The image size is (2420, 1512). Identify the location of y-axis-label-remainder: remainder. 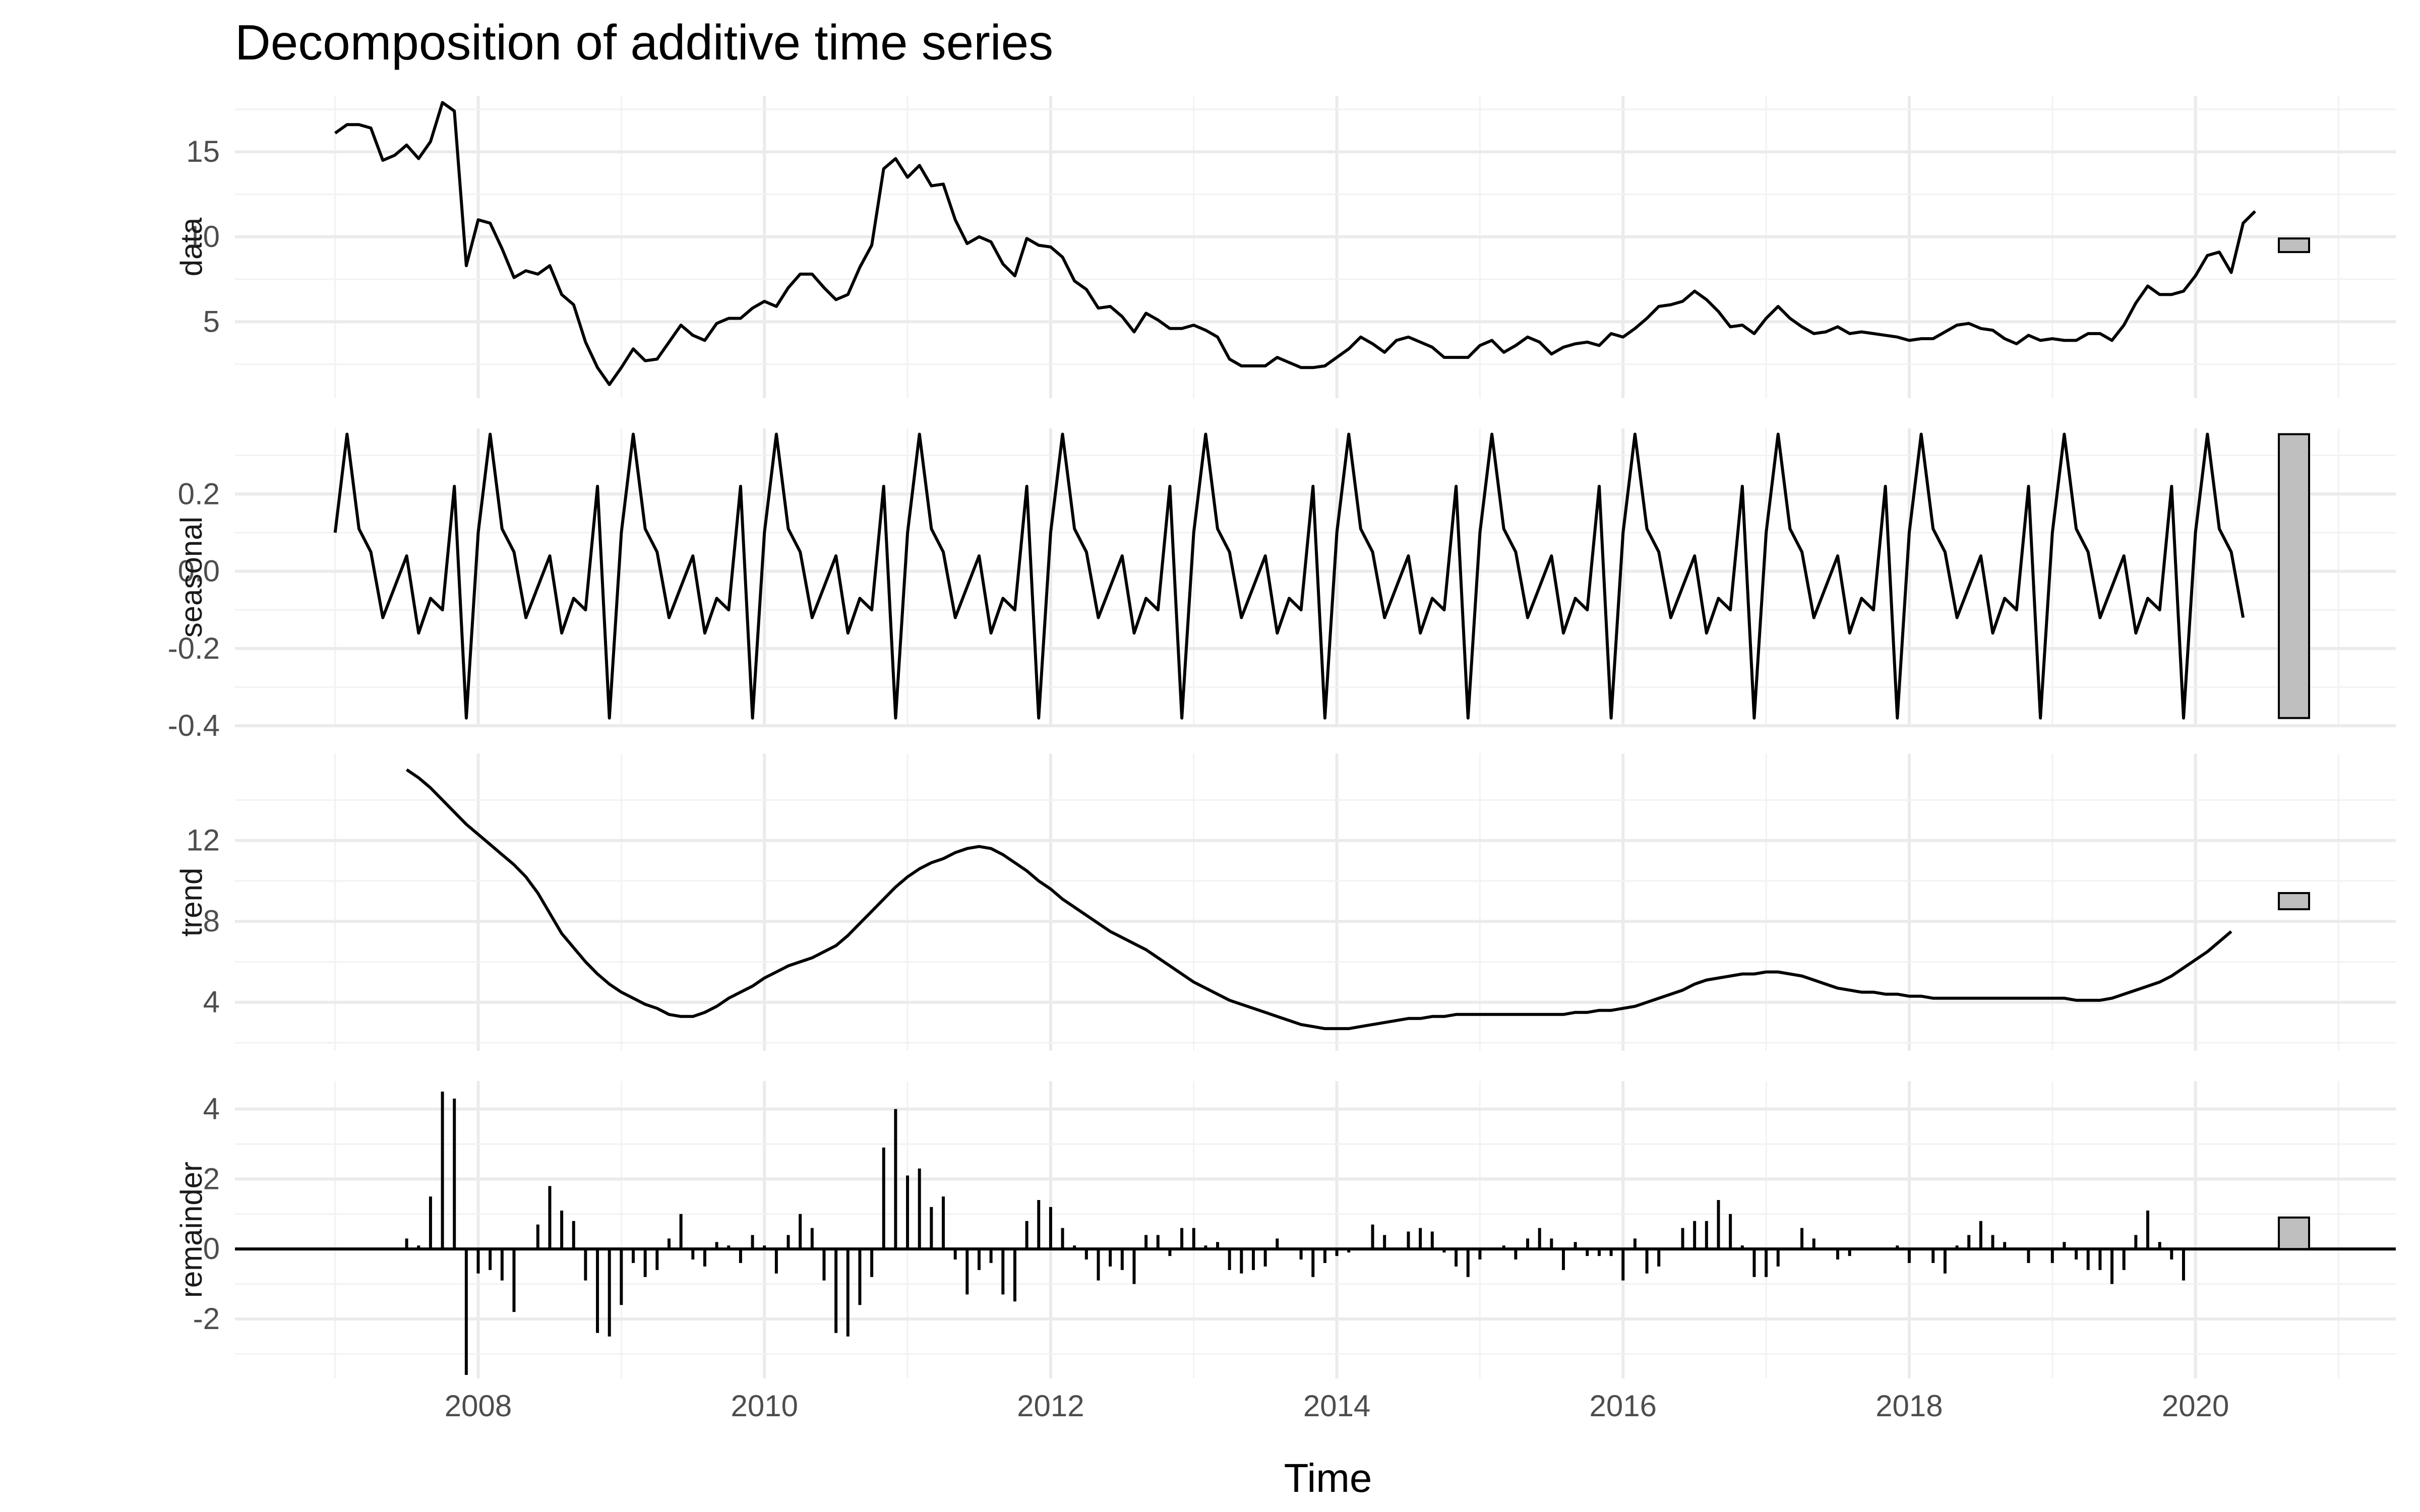
(191, 1230).